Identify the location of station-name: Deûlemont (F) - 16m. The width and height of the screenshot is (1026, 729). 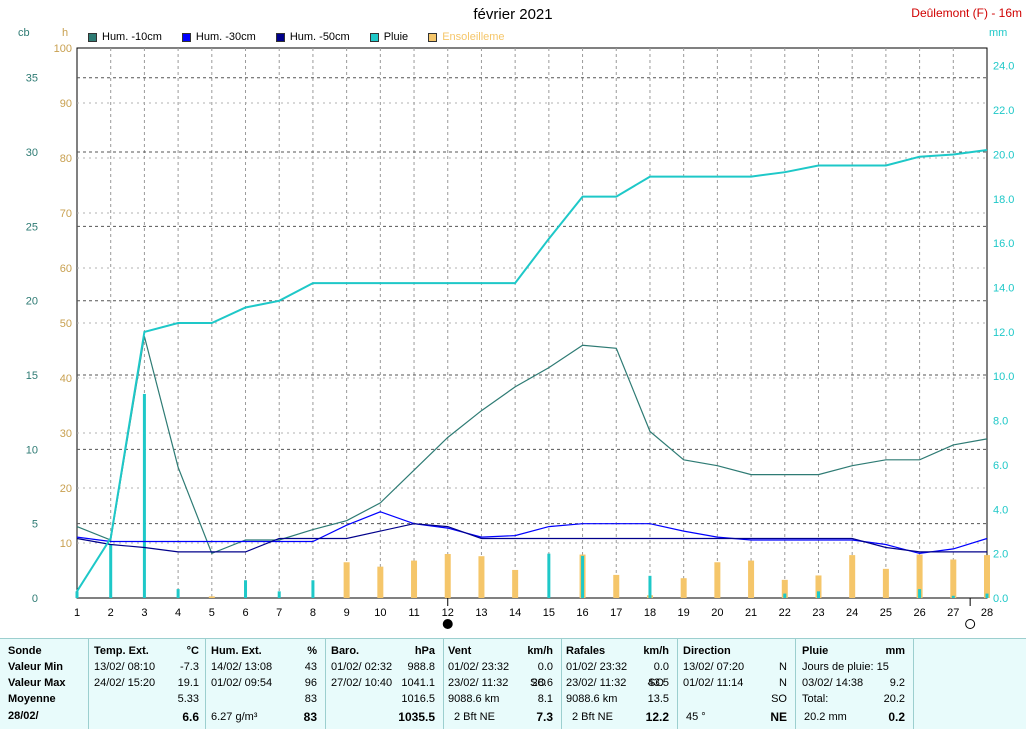
(966, 13).